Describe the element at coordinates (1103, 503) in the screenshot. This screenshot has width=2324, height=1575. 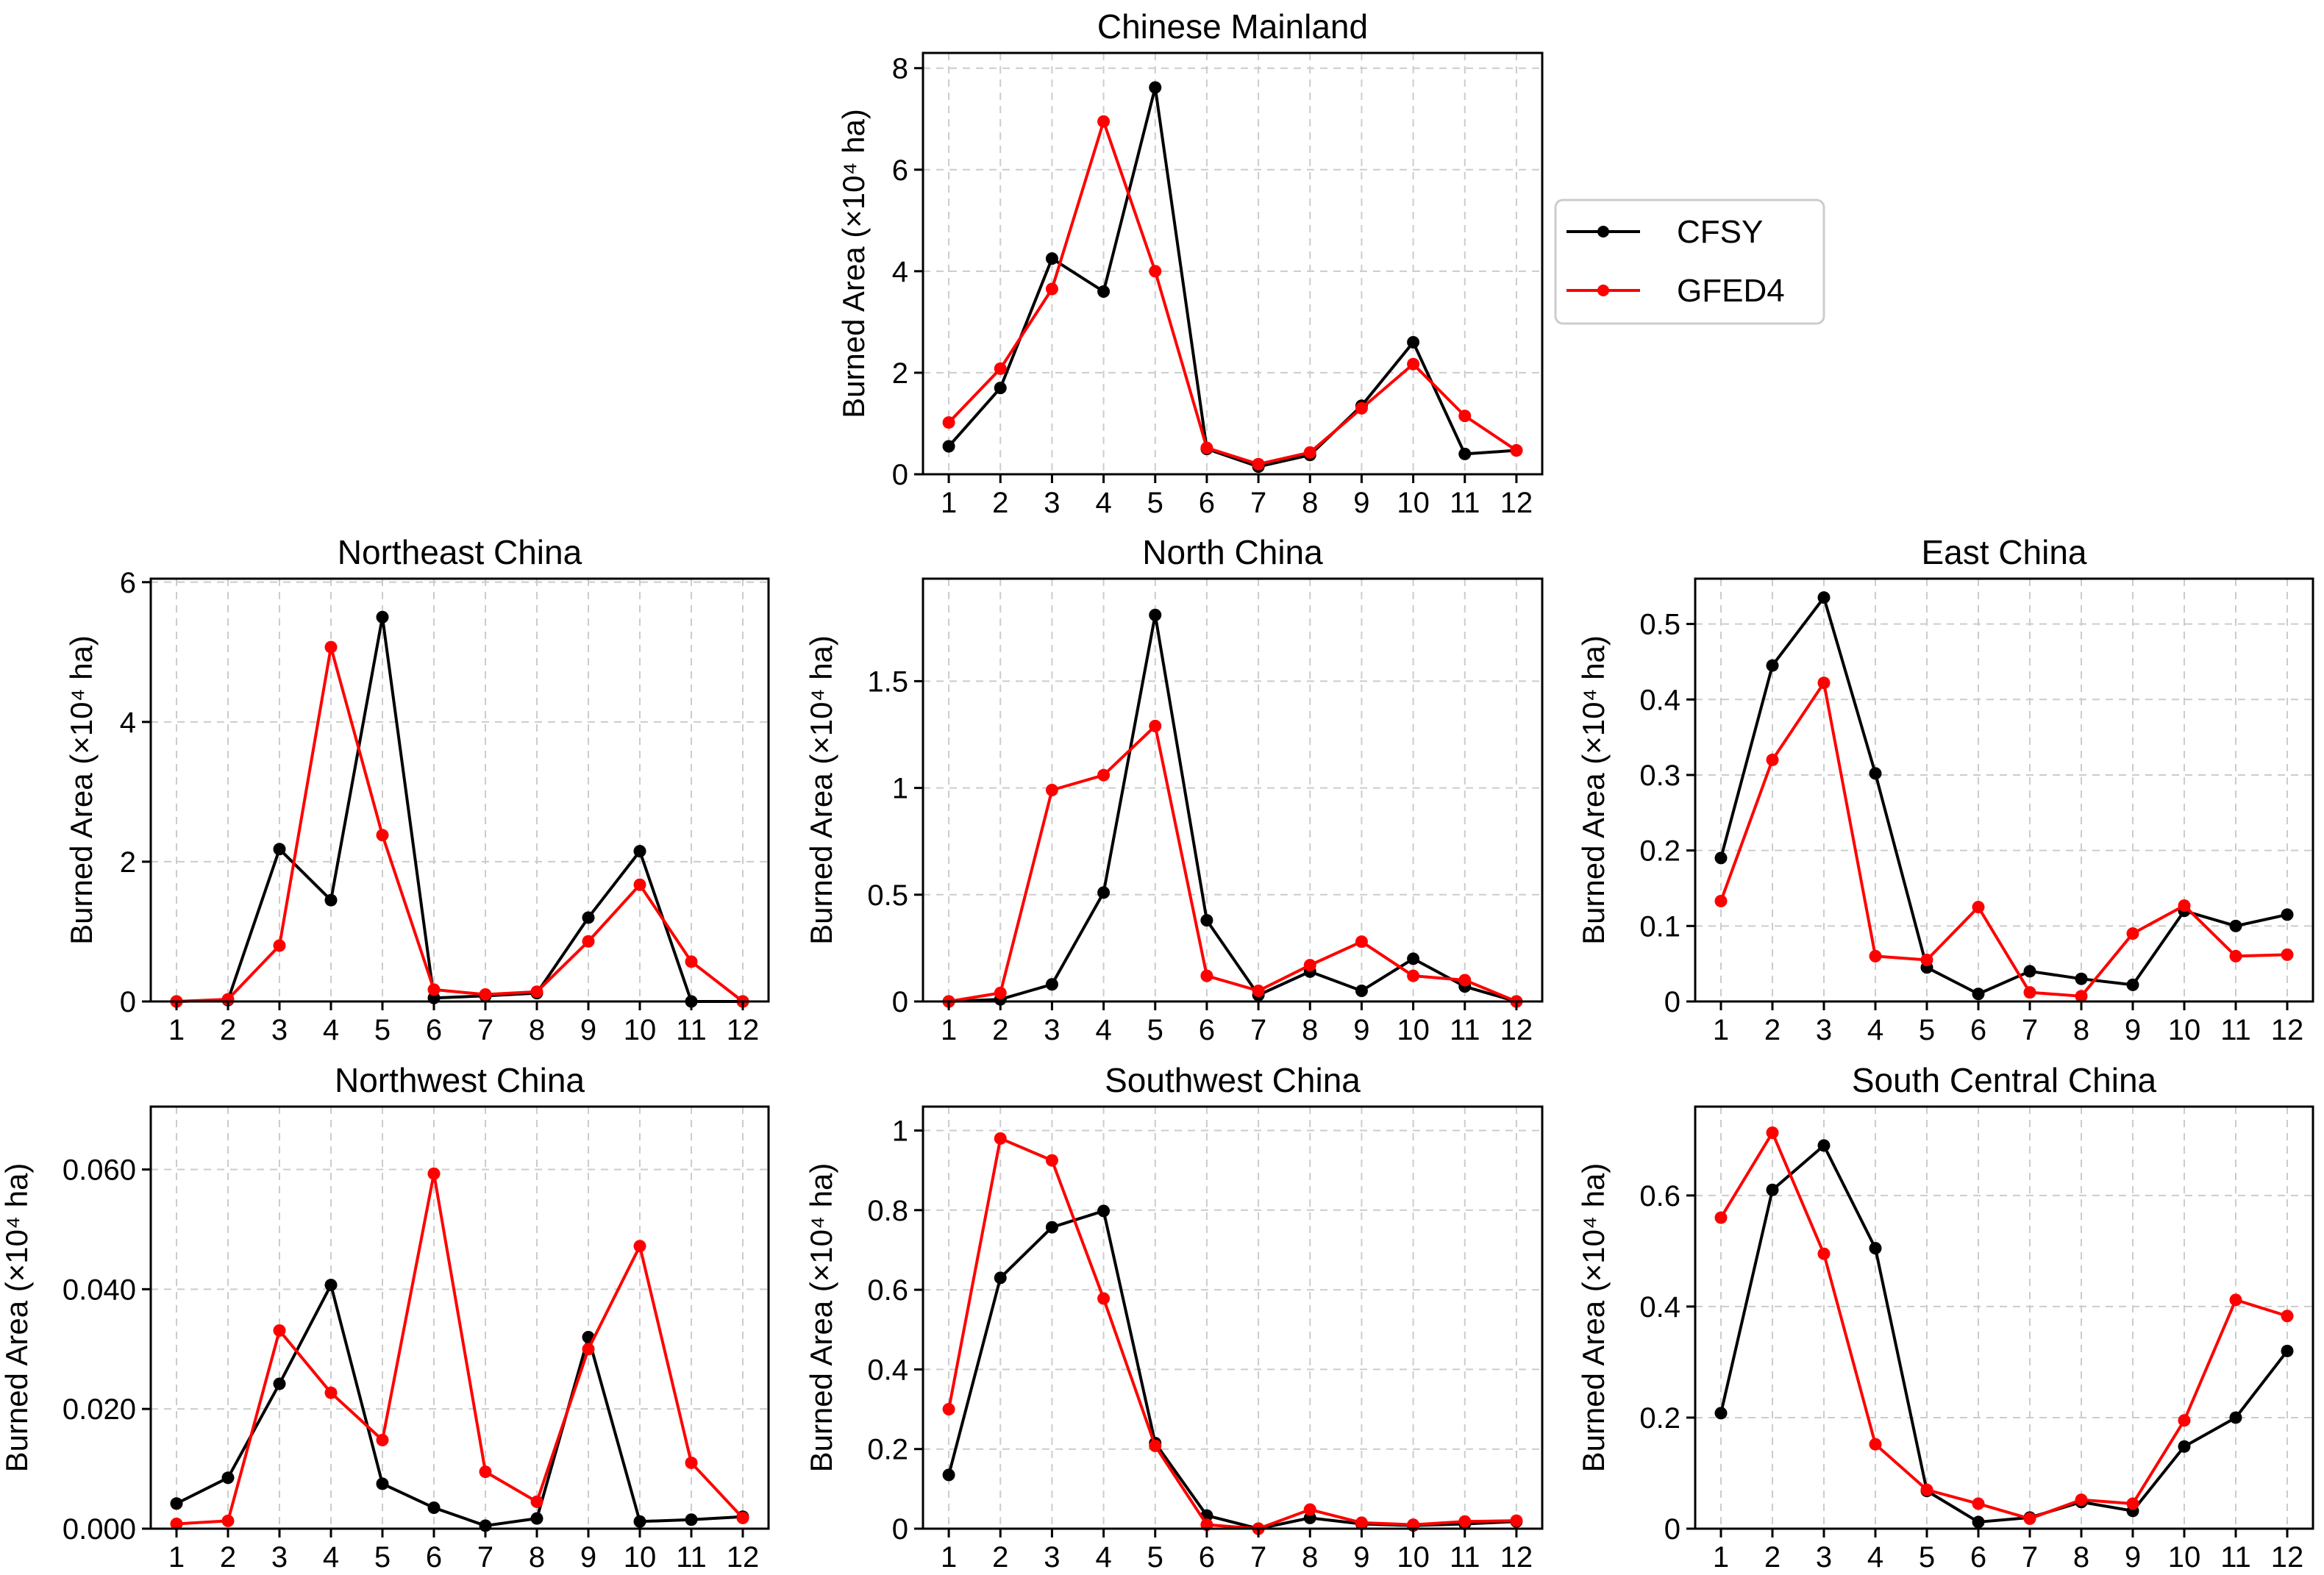
I see `chinese-mainland-x-tick-label-4: 4` at that location.